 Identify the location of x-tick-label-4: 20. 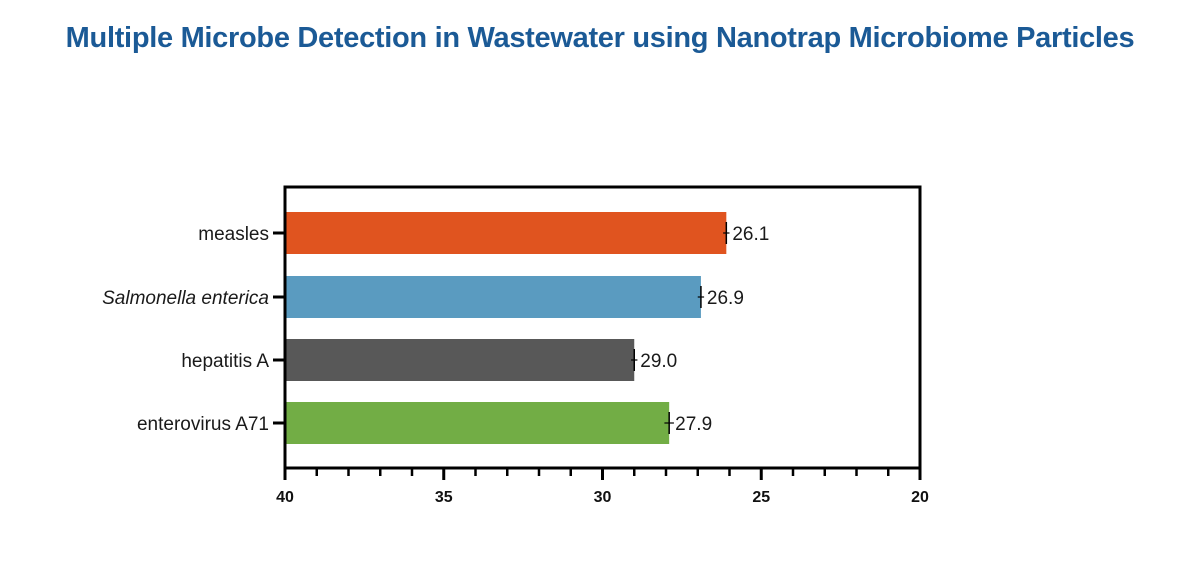
(920, 497).